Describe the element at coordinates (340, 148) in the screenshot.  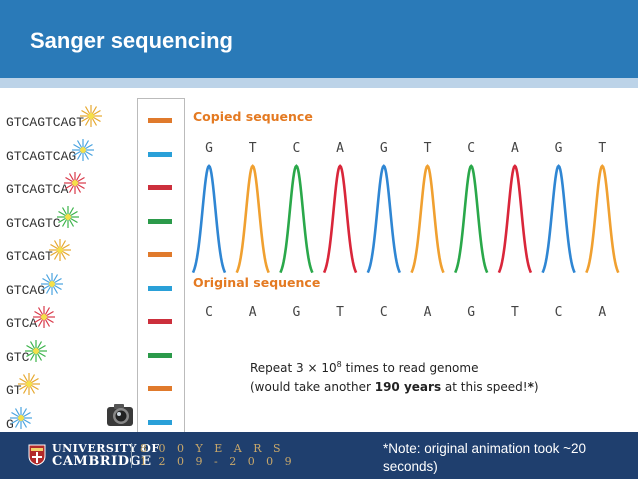
I see `copied-base-4: A` at that location.